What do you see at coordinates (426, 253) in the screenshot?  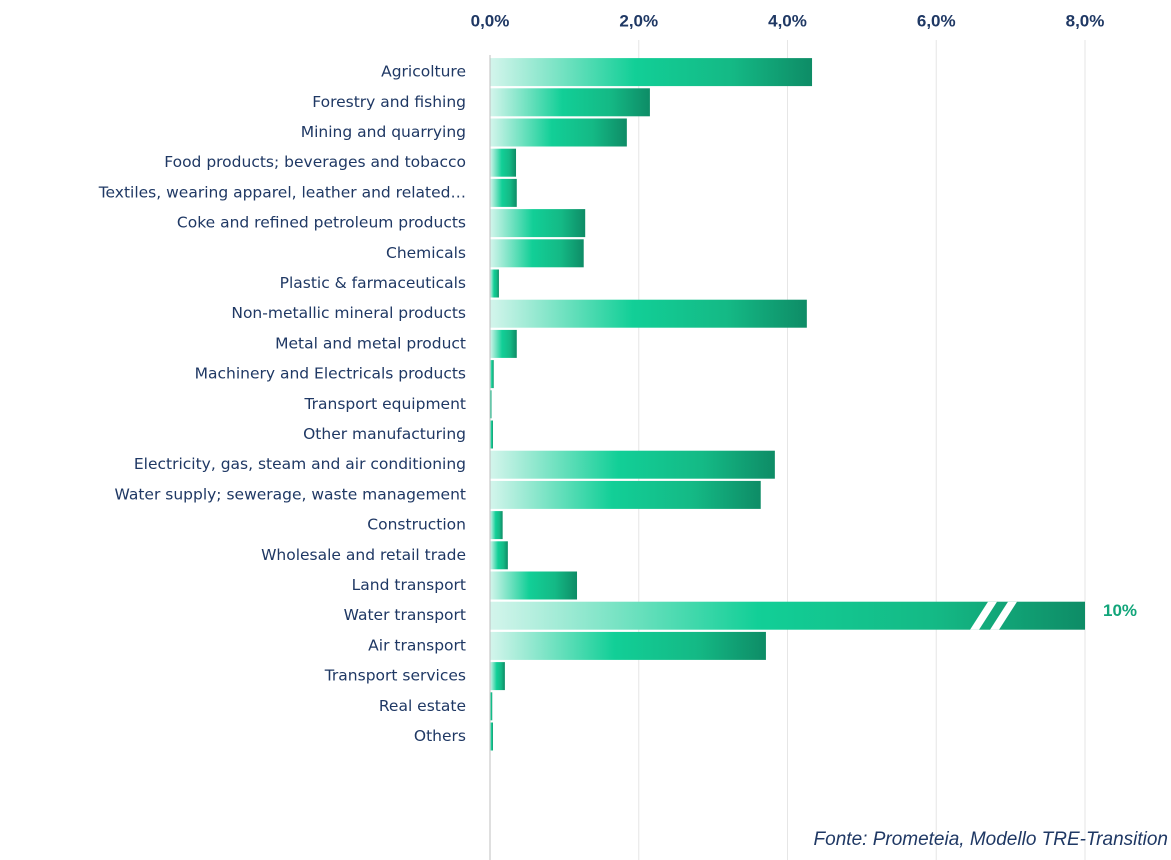 I see `y-tick-label: Chemicals` at bounding box center [426, 253].